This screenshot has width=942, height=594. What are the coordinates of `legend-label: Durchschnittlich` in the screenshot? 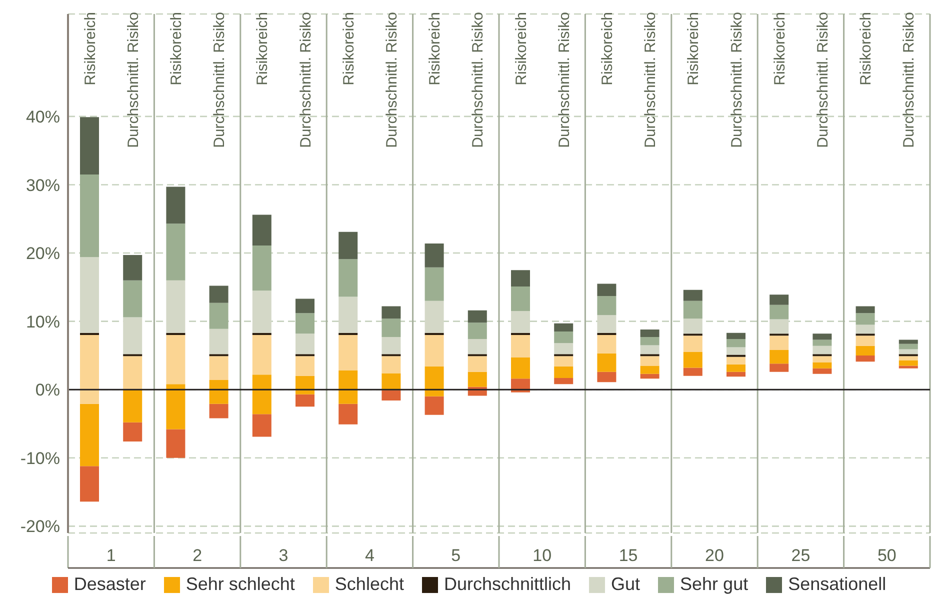 It's located at (508, 584).